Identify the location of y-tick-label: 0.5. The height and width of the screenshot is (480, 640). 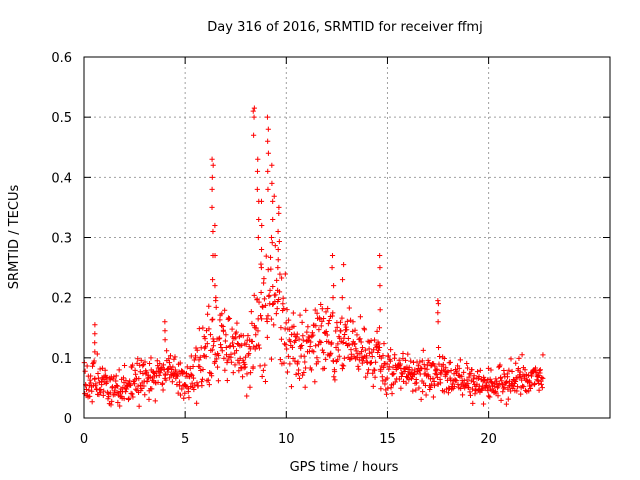
(61, 118).